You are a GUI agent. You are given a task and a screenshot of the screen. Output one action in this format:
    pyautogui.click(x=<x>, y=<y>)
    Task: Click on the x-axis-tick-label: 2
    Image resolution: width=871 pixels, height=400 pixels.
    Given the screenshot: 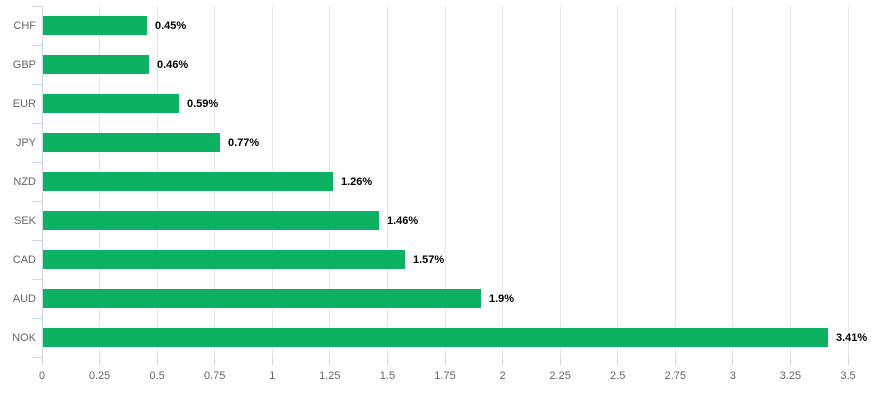 What is the action you would take?
    pyautogui.click(x=502, y=376)
    